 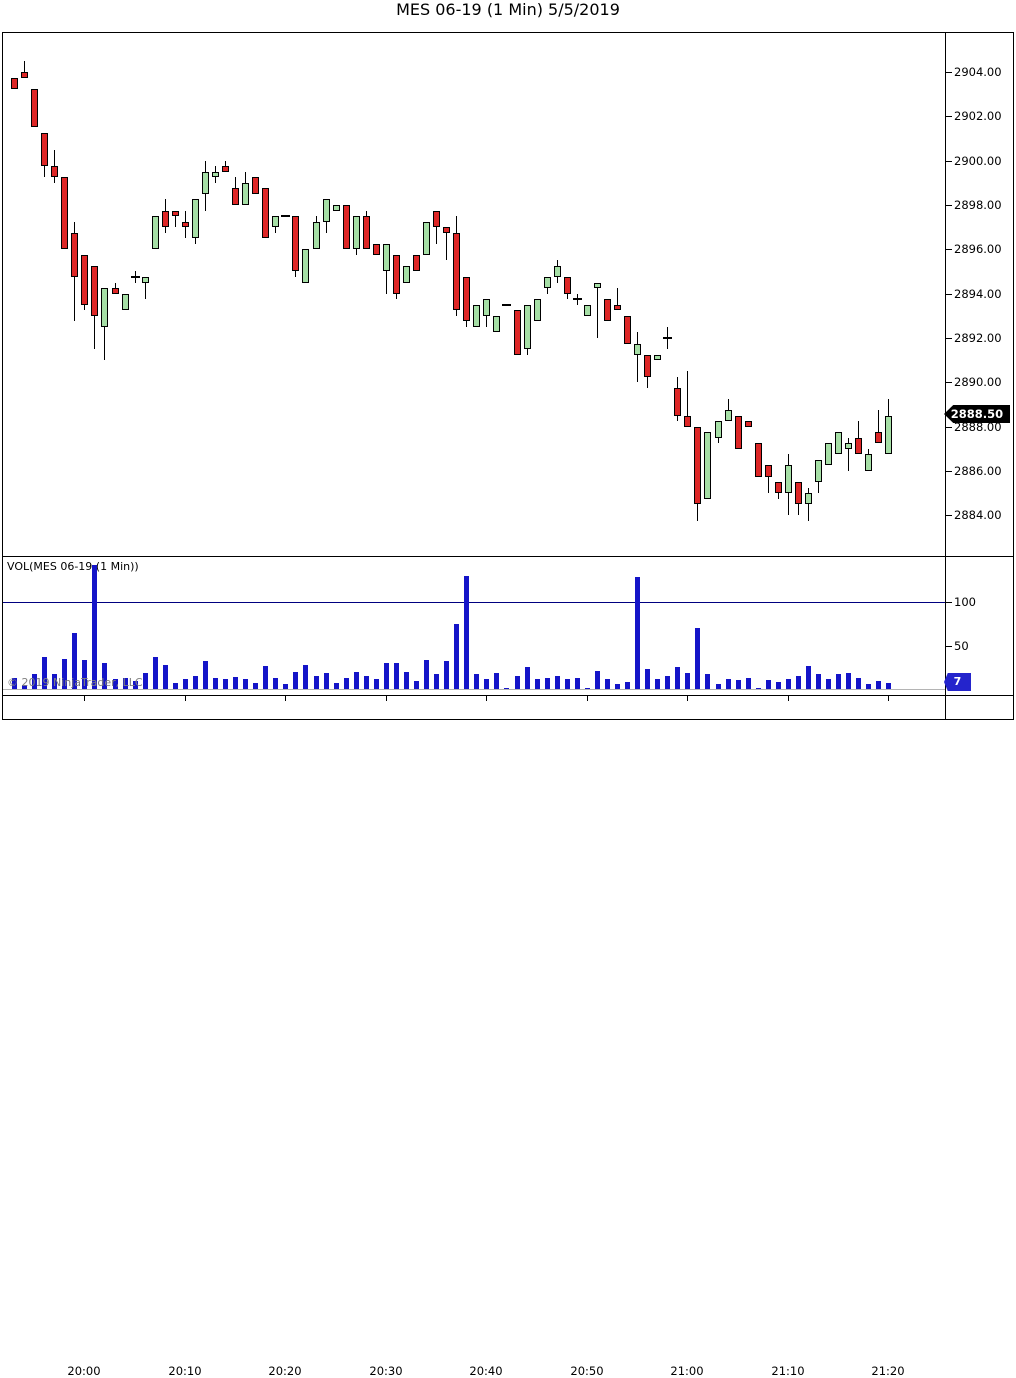 What do you see at coordinates (474, 602) in the screenshot?
I see `volume-threshold-line` at bounding box center [474, 602].